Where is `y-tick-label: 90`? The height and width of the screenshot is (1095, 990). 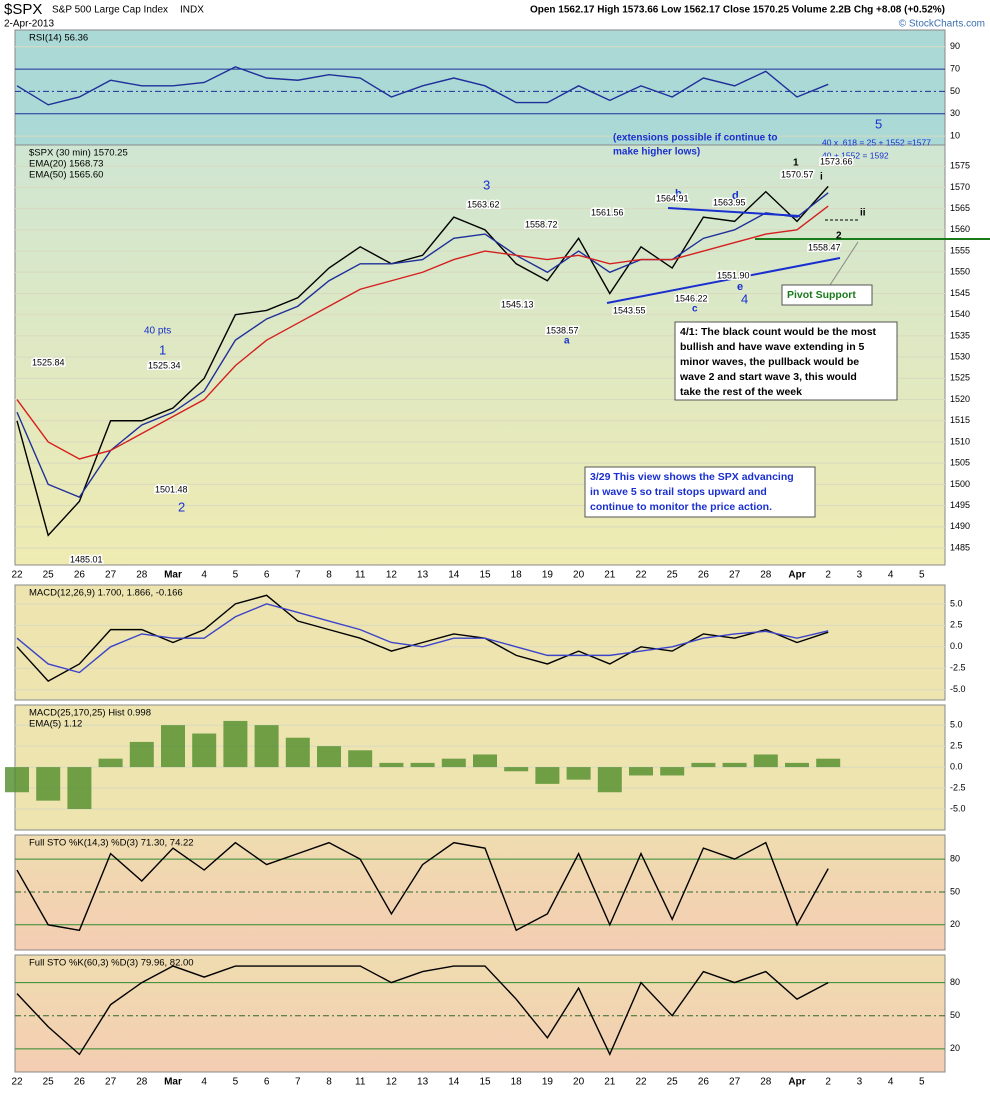
y-tick-label: 90 is located at coordinates (955, 46).